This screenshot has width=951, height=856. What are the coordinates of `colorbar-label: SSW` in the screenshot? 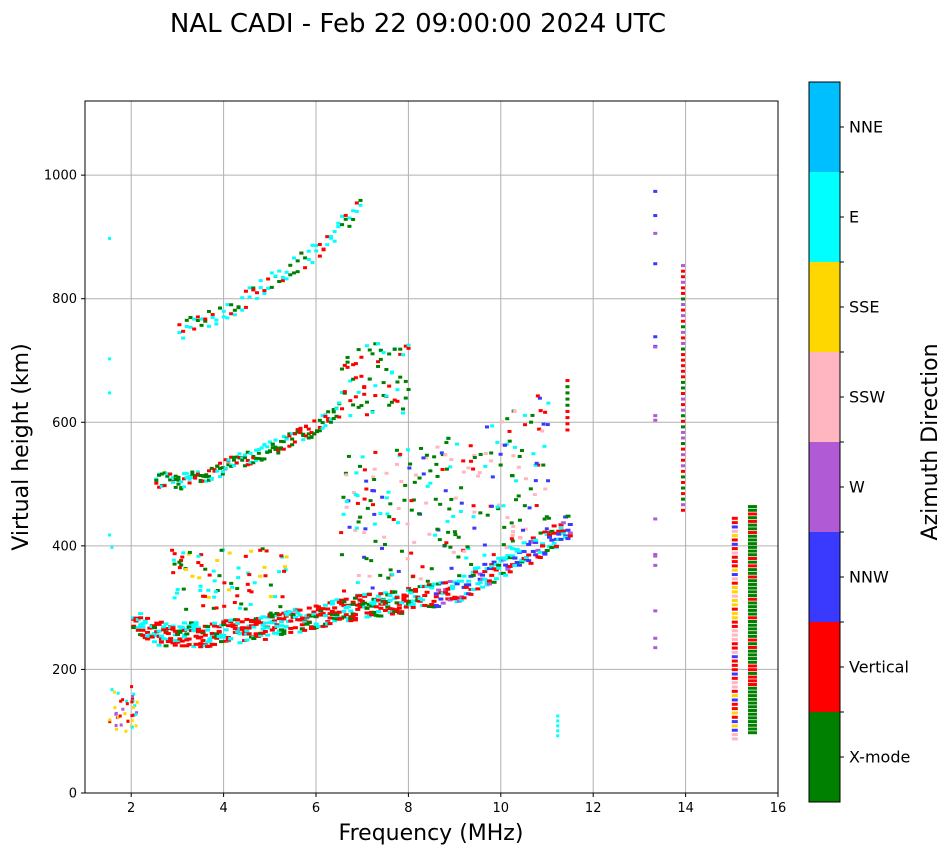 It's located at (867, 397).